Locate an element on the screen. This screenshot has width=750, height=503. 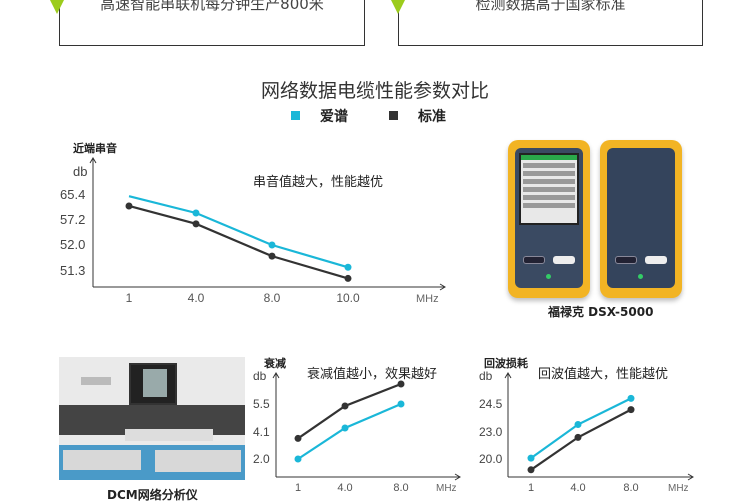
fluke-remote-unit-image is located at coordinates (641, 219).